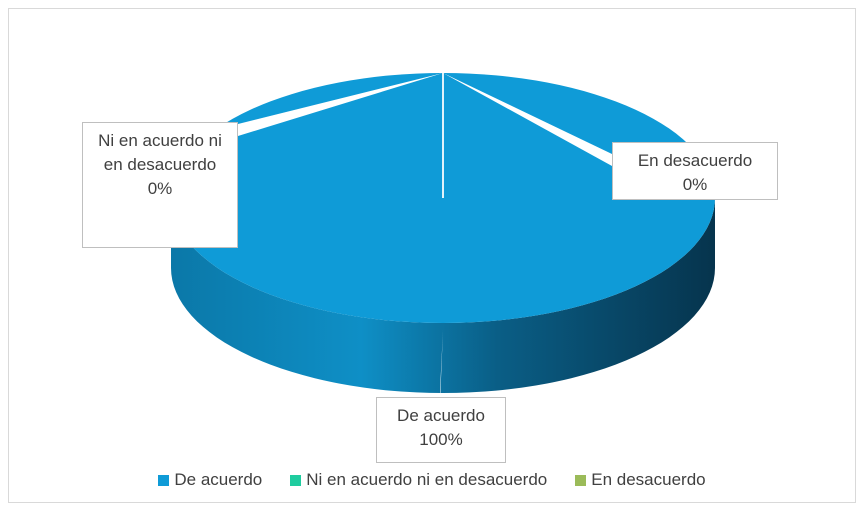  Describe the element at coordinates (695, 171) in the screenshot. I see `data-label: En desacuerdo 0%` at that location.